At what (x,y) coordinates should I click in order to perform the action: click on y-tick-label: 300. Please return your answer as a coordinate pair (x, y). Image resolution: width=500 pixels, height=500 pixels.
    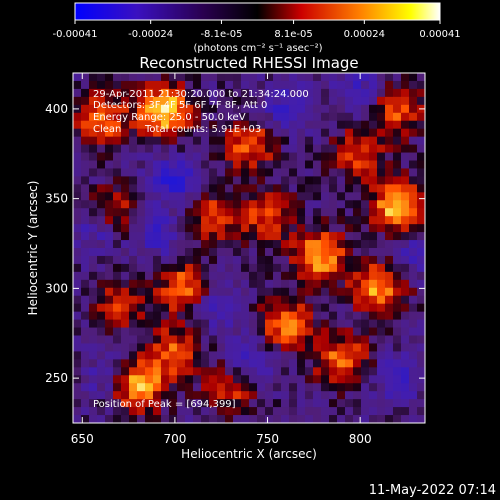
    Looking at the image, I should click on (56, 288).